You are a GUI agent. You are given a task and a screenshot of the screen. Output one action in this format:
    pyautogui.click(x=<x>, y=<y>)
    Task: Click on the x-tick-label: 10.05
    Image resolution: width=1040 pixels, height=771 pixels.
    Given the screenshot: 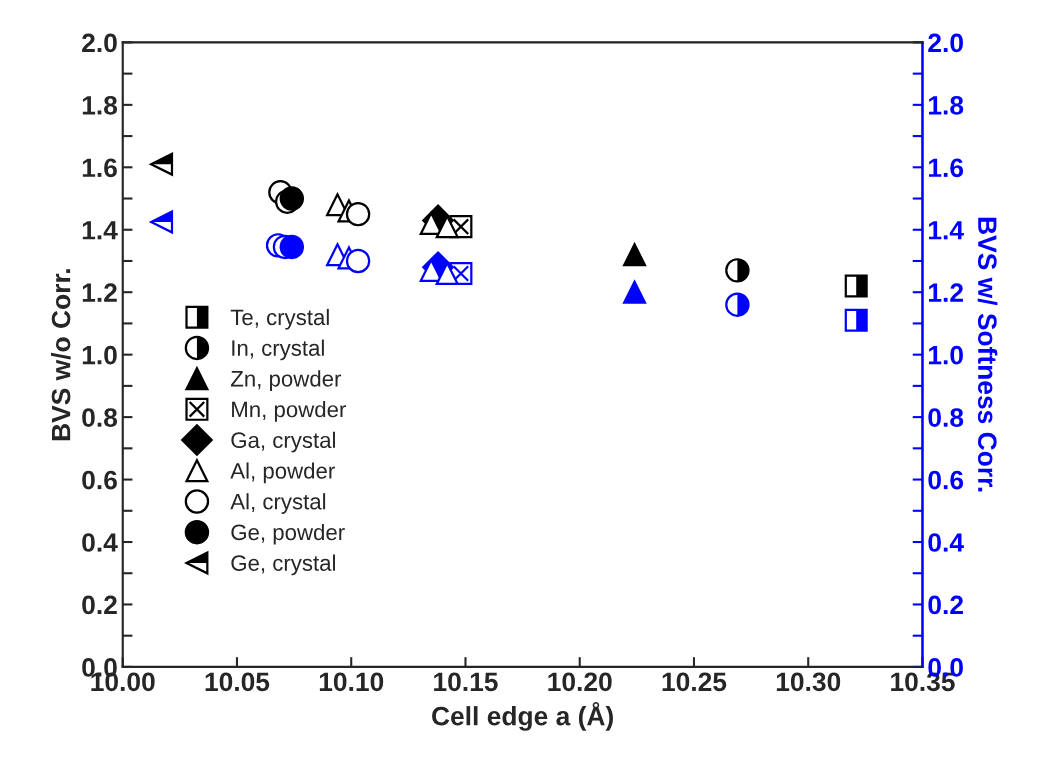 What is the action you would take?
    pyautogui.click(x=237, y=682)
    